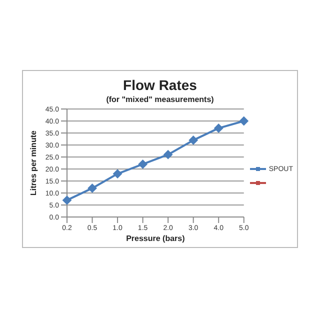 The height and width of the screenshot is (320, 320). I want to click on chart-title: Flow Rates, so click(160, 85).